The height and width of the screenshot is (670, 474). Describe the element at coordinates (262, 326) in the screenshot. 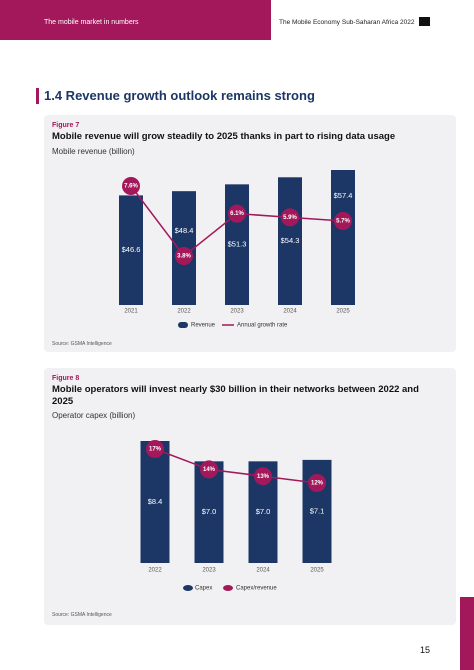

I see `legend-label: Annual growth rate` at that location.